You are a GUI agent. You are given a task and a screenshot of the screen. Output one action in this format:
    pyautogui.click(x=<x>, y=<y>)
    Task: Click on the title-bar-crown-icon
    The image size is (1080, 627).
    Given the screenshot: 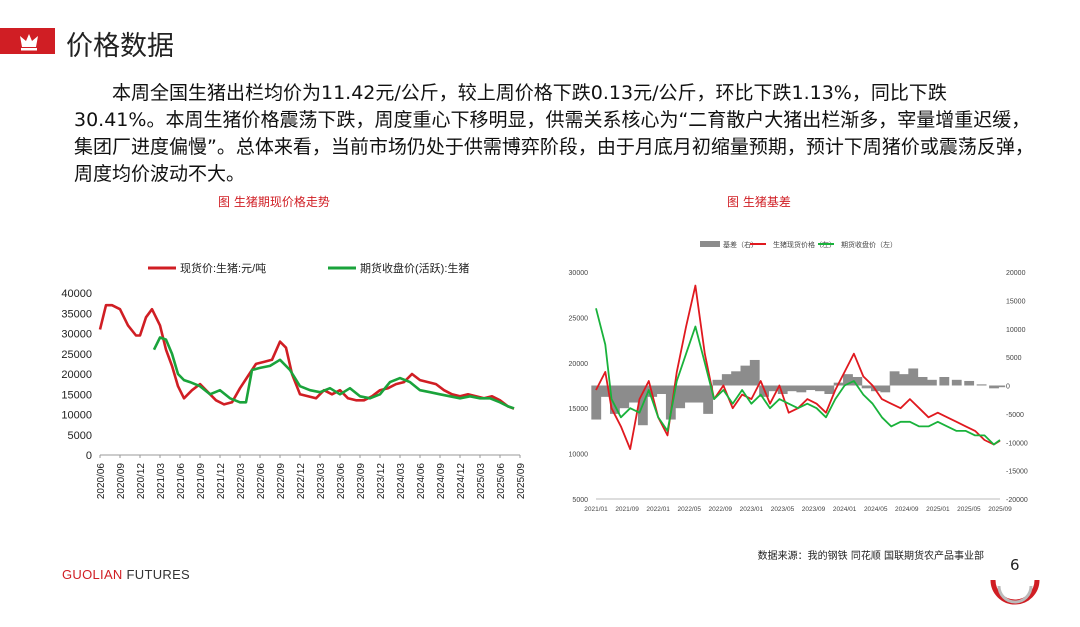 What is the action you would take?
    pyautogui.click(x=27, y=41)
    